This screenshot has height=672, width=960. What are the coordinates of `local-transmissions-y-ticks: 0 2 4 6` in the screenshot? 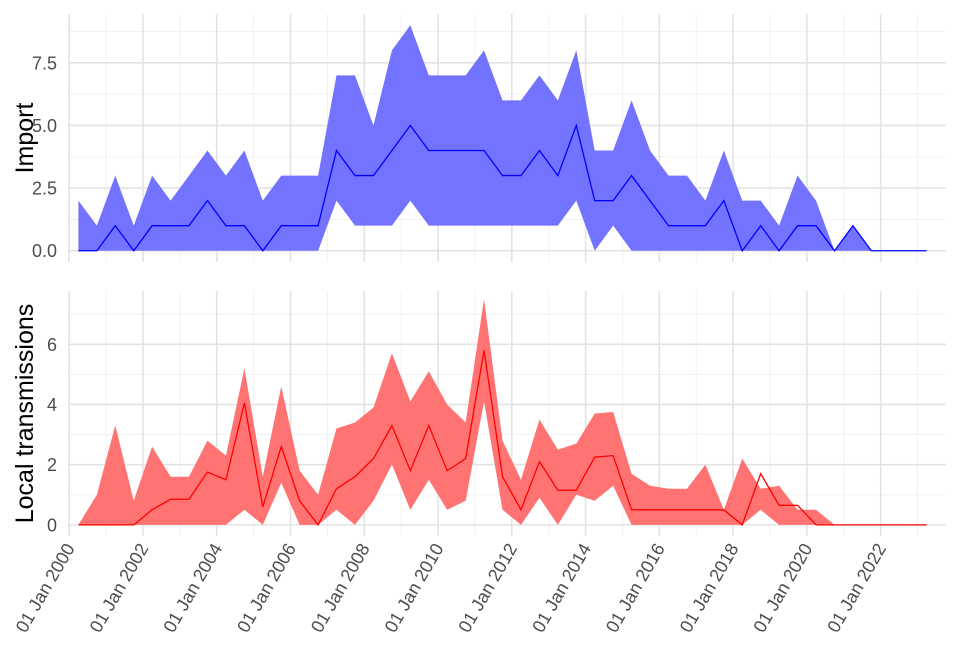 It's located at (52, 435).